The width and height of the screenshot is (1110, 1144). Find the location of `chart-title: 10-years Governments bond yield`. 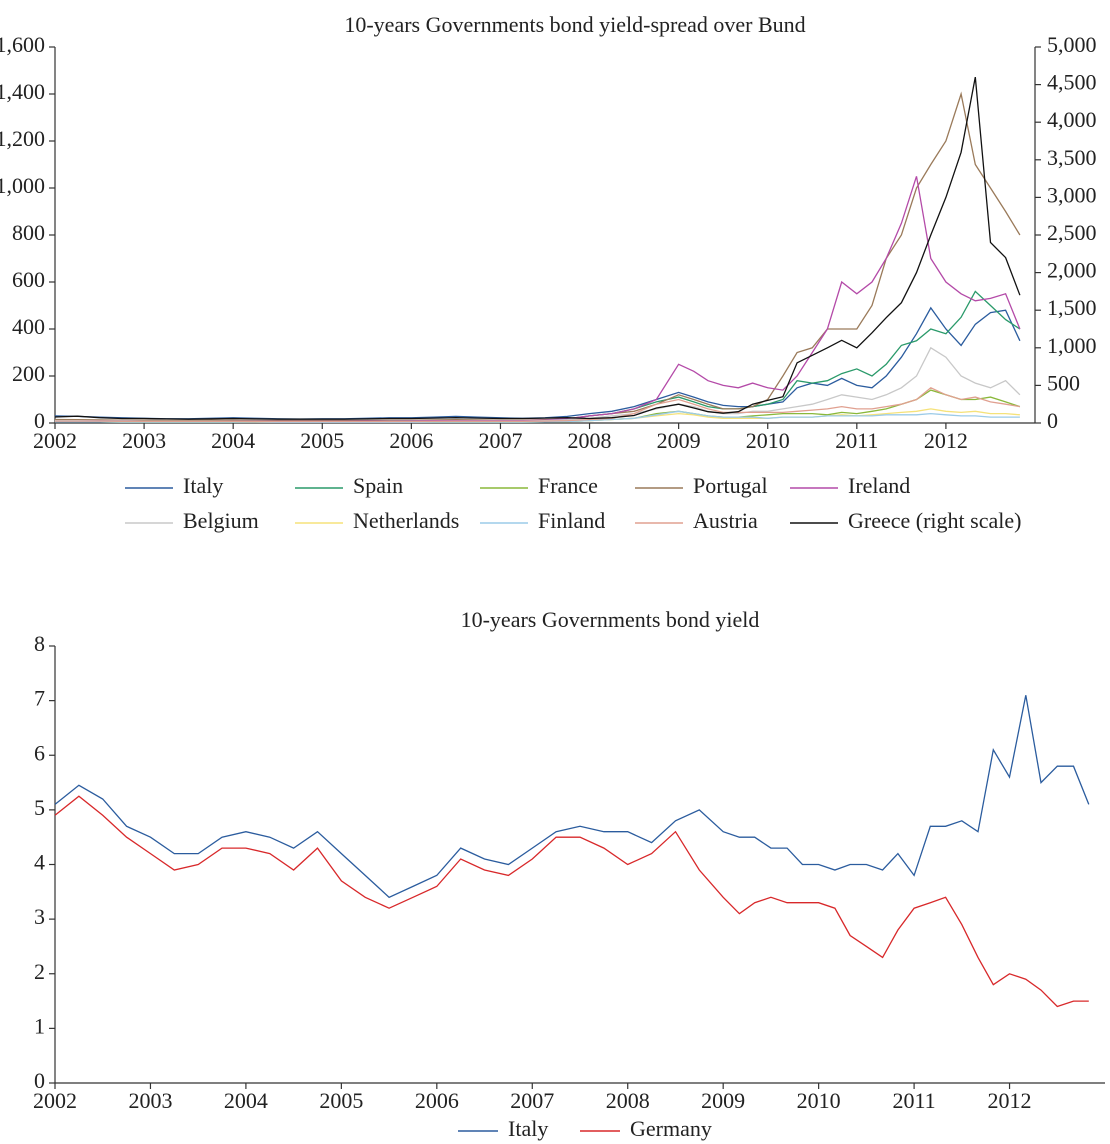

chart-title: 10-years Governments bond yield is located at coordinates (610, 619).